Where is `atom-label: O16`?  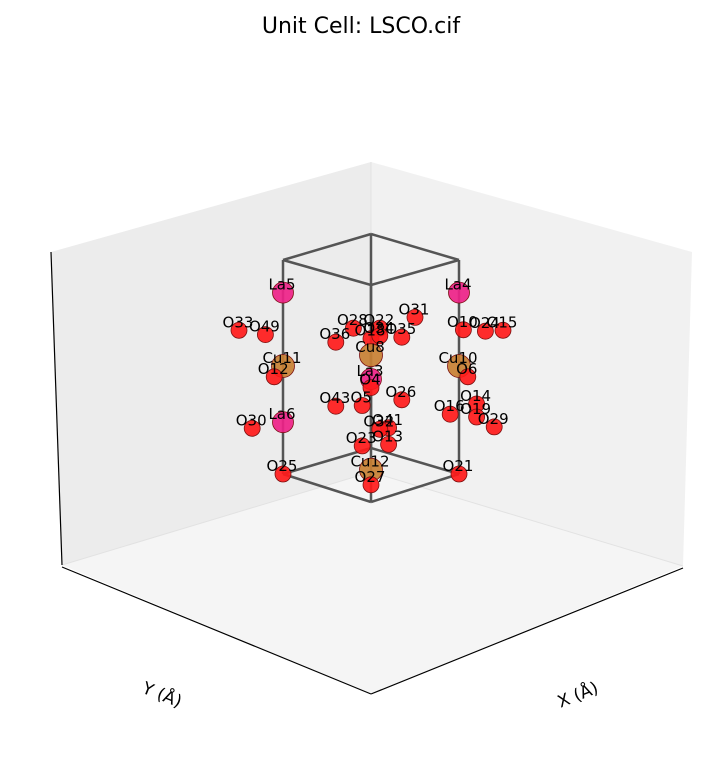 atom-label: O16 is located at coordinates (449, 406).